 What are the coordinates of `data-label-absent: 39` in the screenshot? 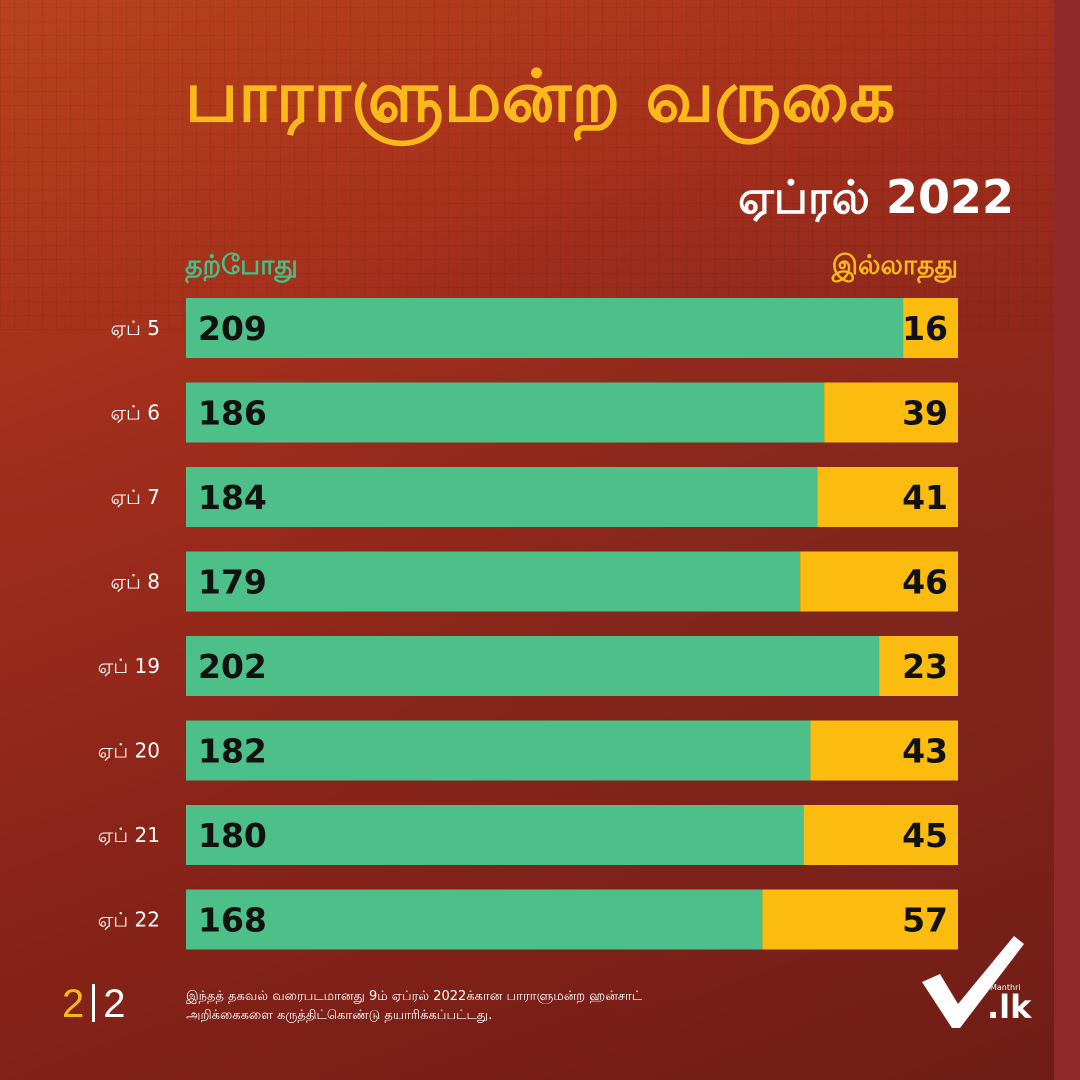 It's located at (925, 413).